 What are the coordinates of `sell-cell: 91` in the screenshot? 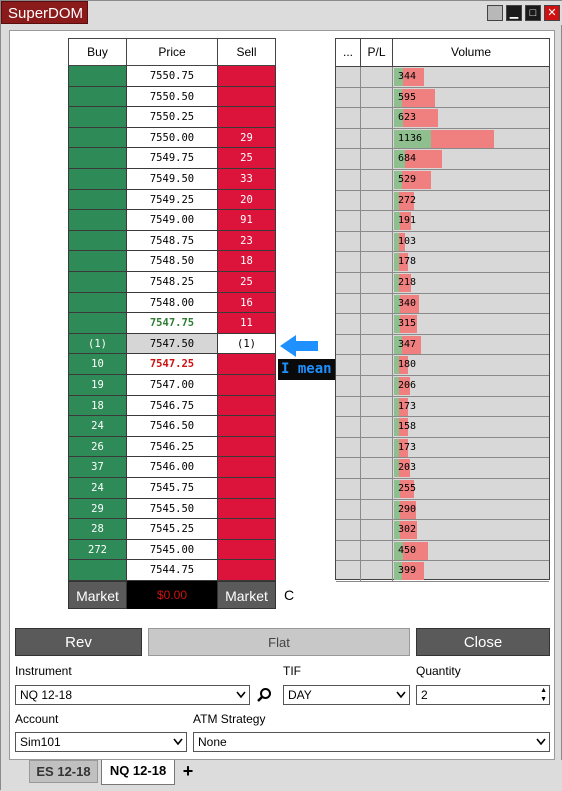 It's located at (246, 220).